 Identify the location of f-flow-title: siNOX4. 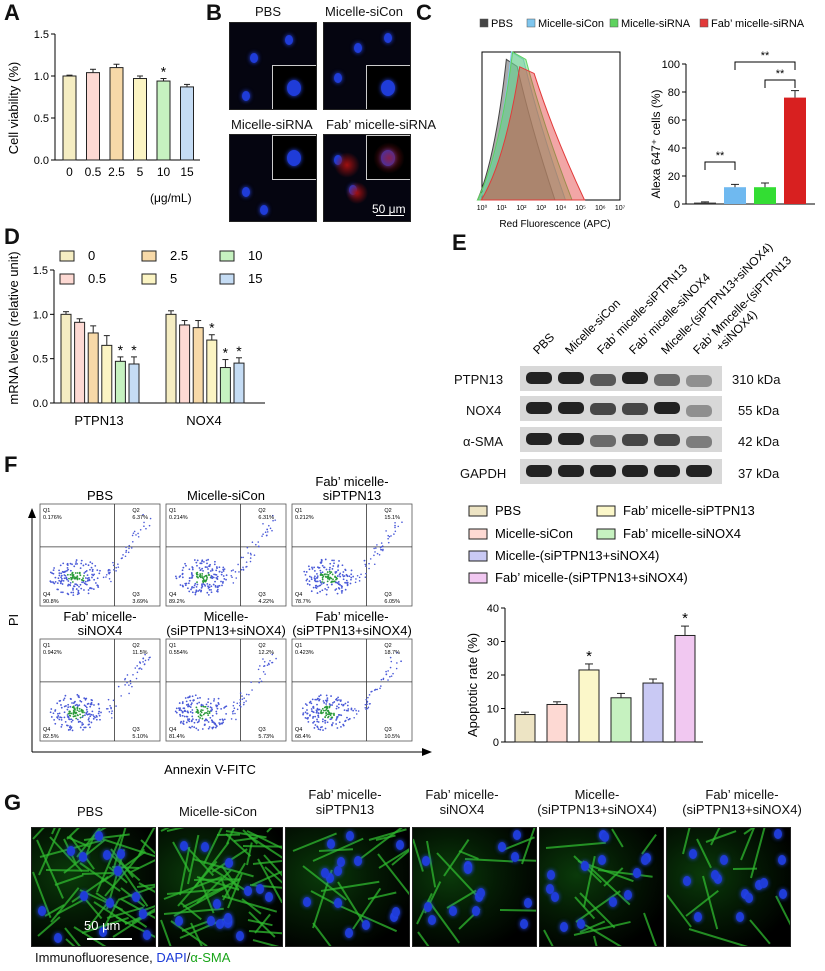
(100, 630).